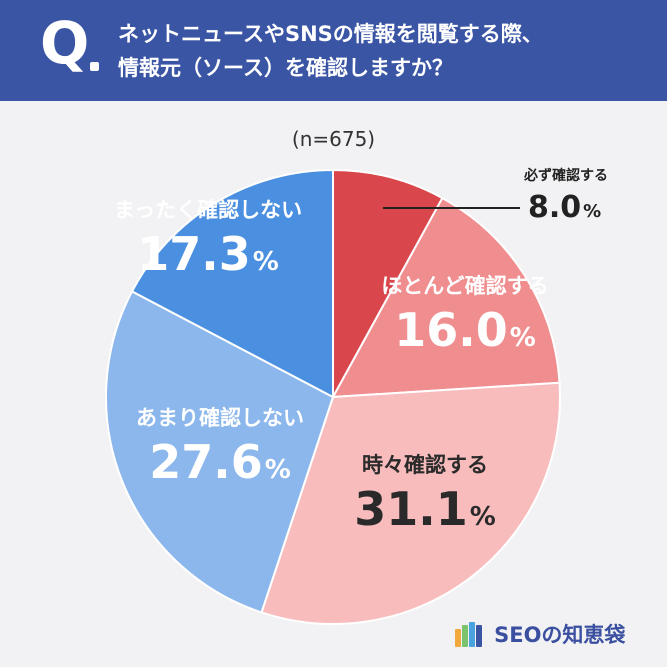 The width and height of the screenshot is (667, 667). I want to click on callout-value-always: 8.0%, so click(565, 207).